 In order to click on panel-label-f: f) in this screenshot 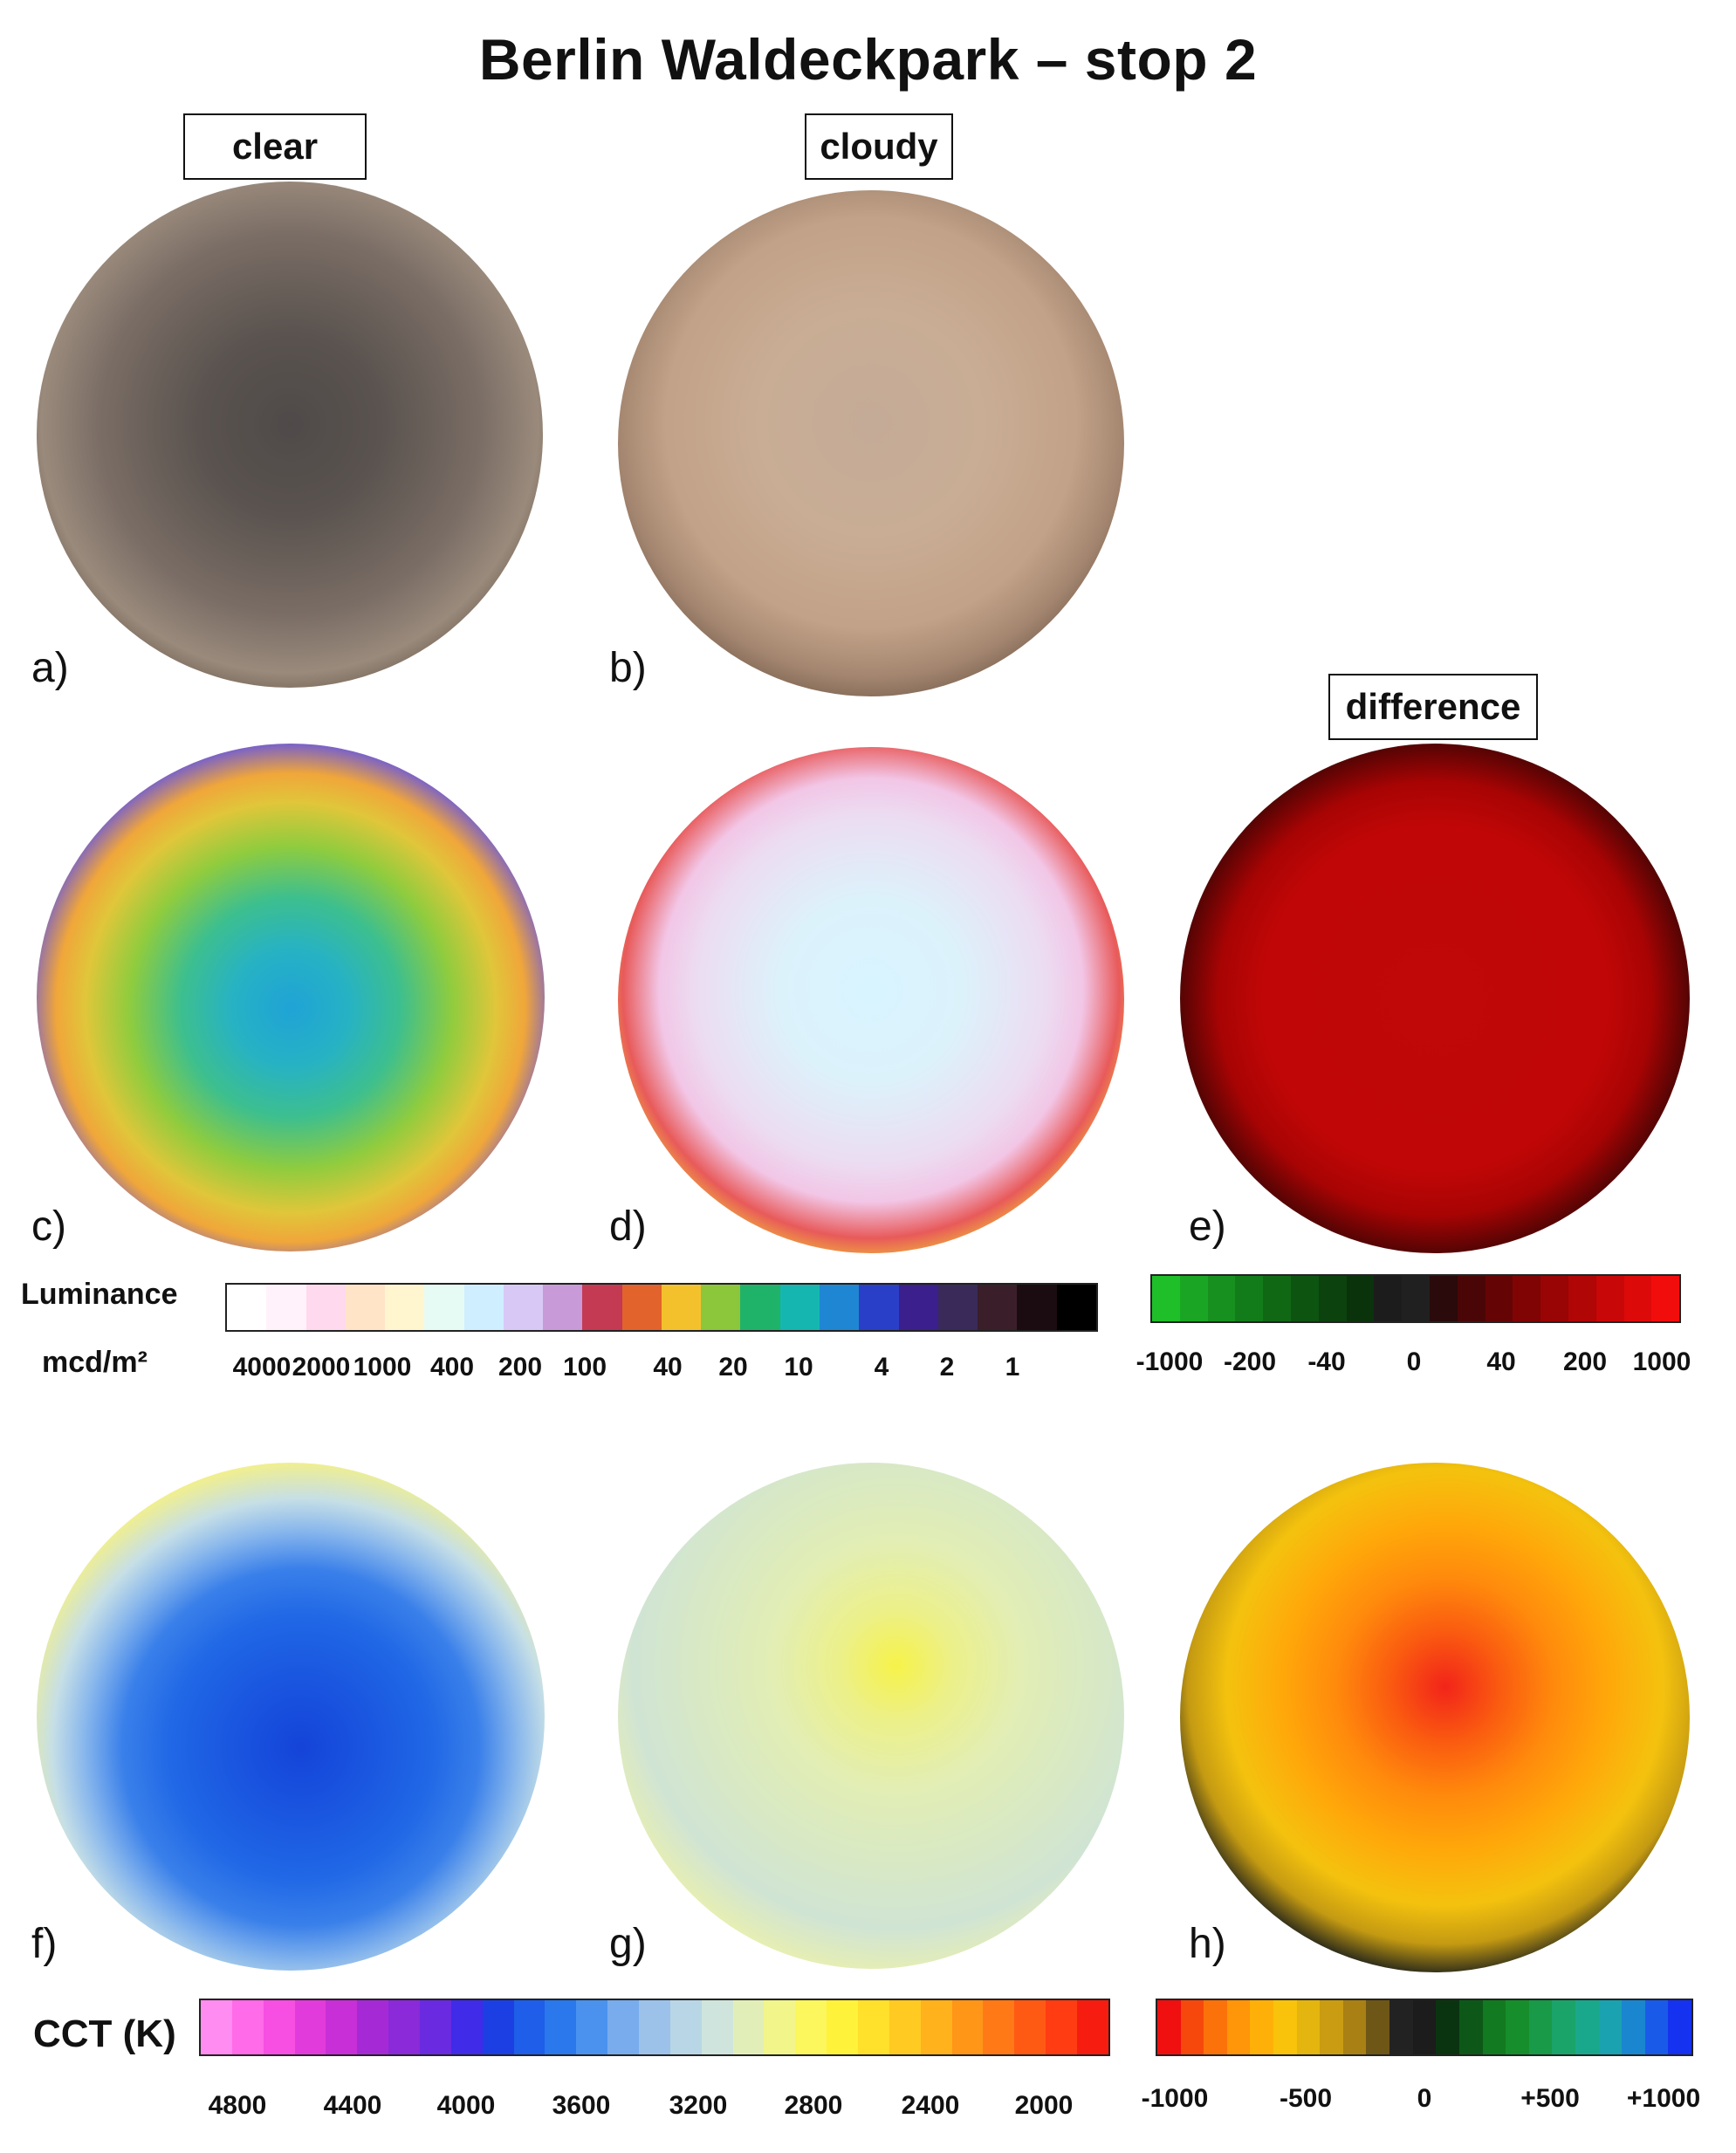, I will do `click(44, 1944)`.